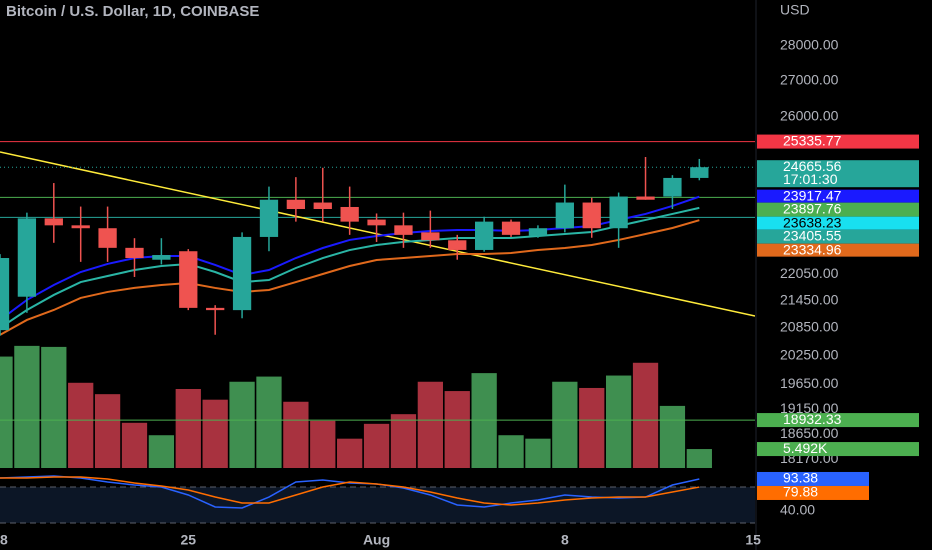 The height and width of the screenshot is (550, 932). Describe the element at coordinates (812, 249) in the screenshot. I see `price-label: 23334.96` at that location.